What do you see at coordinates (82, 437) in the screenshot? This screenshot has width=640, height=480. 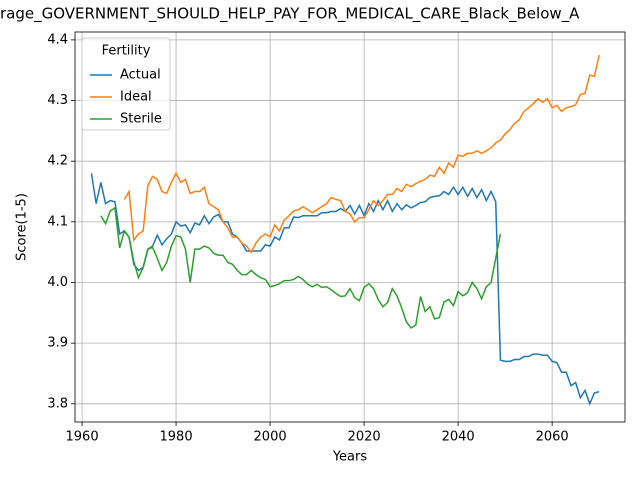 I see `x-tick-label: 1960` at bounding box center [82, 437].